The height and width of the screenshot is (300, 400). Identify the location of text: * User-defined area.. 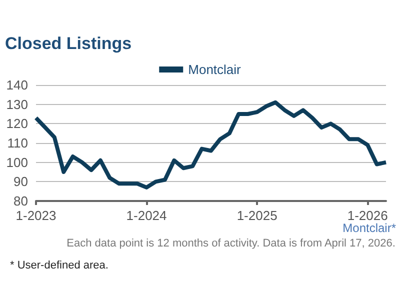
(59, 266).